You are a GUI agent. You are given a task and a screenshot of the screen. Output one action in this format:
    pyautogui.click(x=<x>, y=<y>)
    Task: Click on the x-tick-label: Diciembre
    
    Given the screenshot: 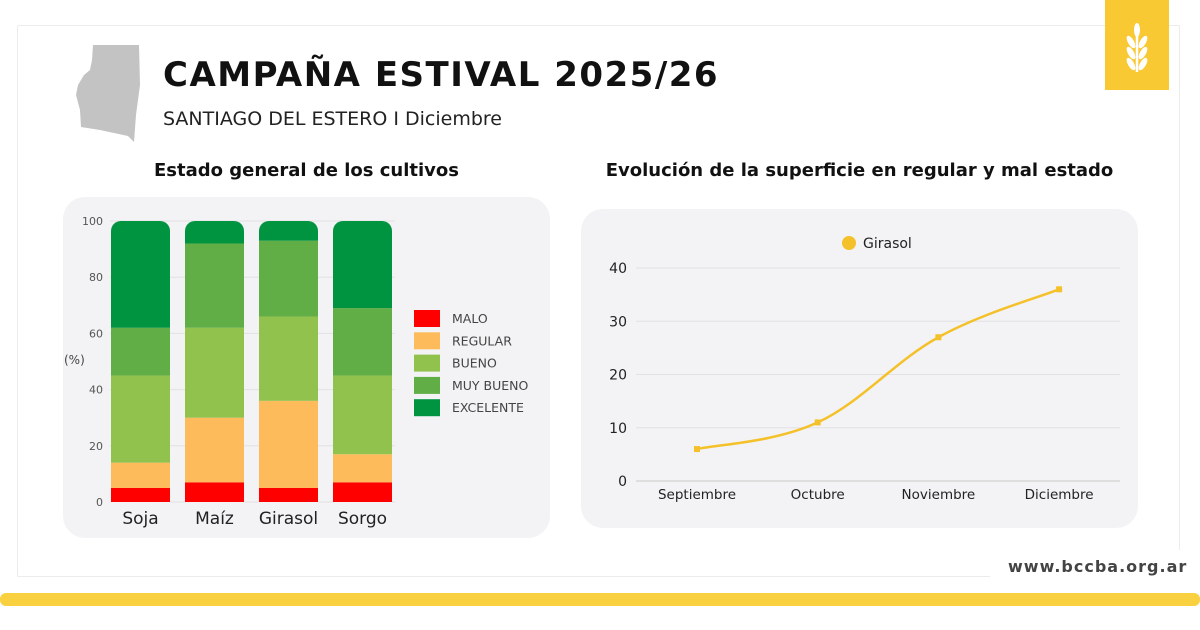 What is the action you would take?
    pyautogui.click(x=1059, y=495)
    